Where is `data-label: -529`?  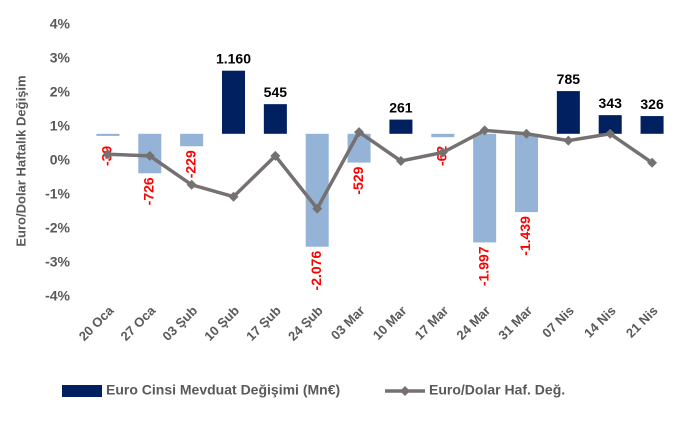 data-label: -529 is located at coordinates (358, 180).